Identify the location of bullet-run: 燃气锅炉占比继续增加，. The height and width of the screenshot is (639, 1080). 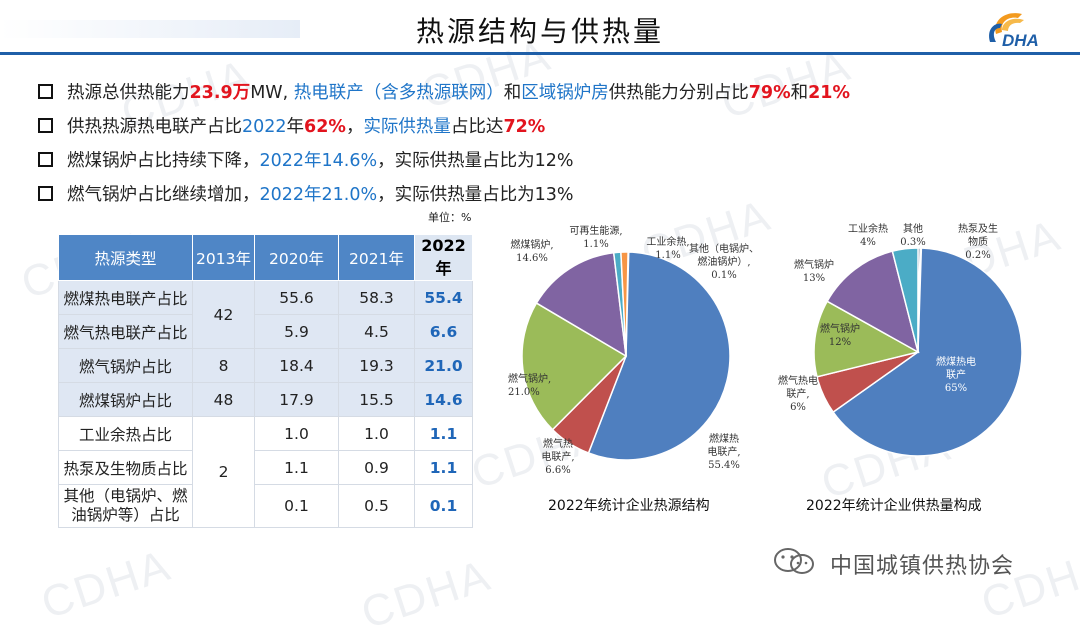
(163, 194).